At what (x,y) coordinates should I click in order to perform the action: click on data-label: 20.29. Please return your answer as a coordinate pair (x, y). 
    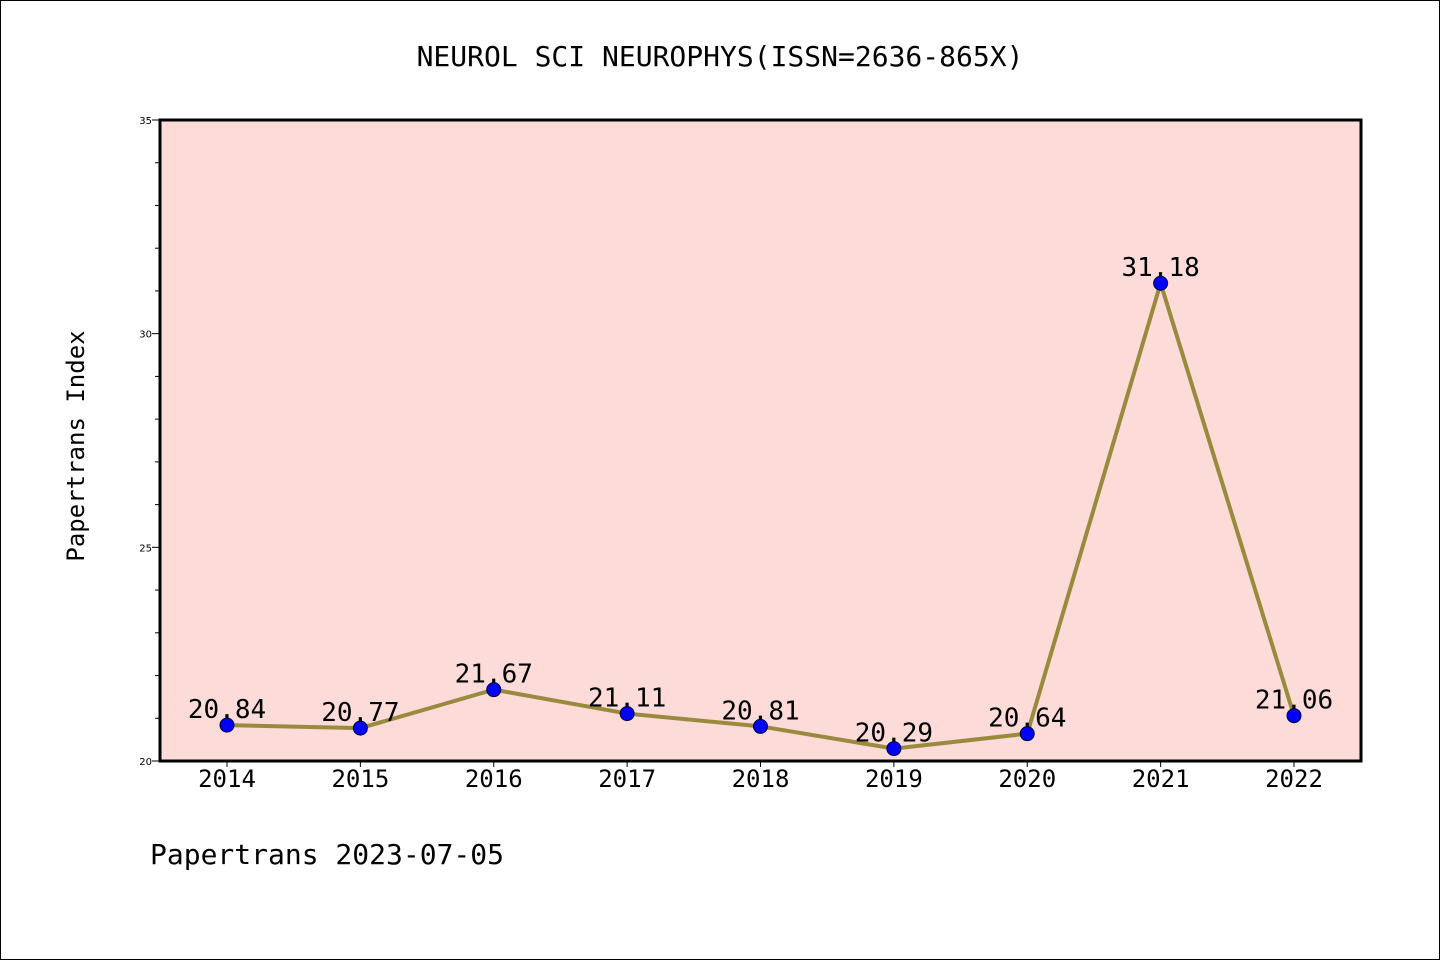
    Looking at the image, I should click on (894, 734).